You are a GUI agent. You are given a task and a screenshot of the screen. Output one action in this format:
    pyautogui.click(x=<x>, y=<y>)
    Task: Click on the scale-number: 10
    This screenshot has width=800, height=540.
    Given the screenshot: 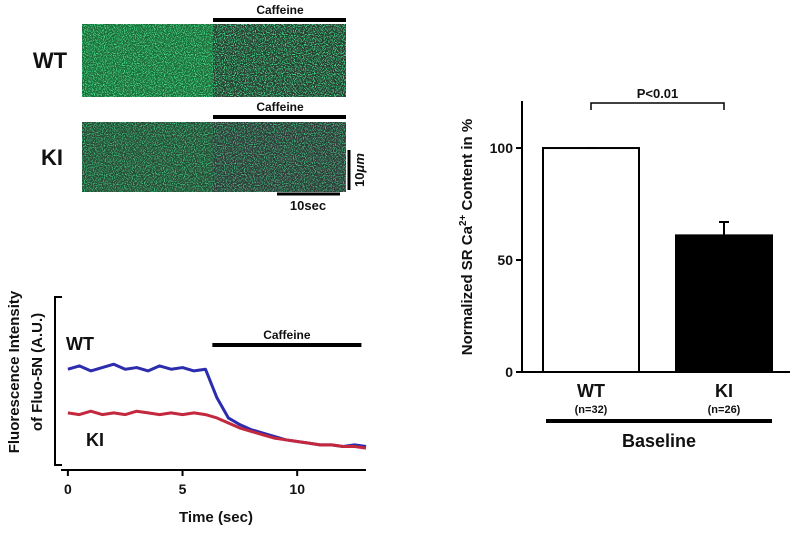 What is the action you would take?
    pyautogui.click(x=359, y=179)
    